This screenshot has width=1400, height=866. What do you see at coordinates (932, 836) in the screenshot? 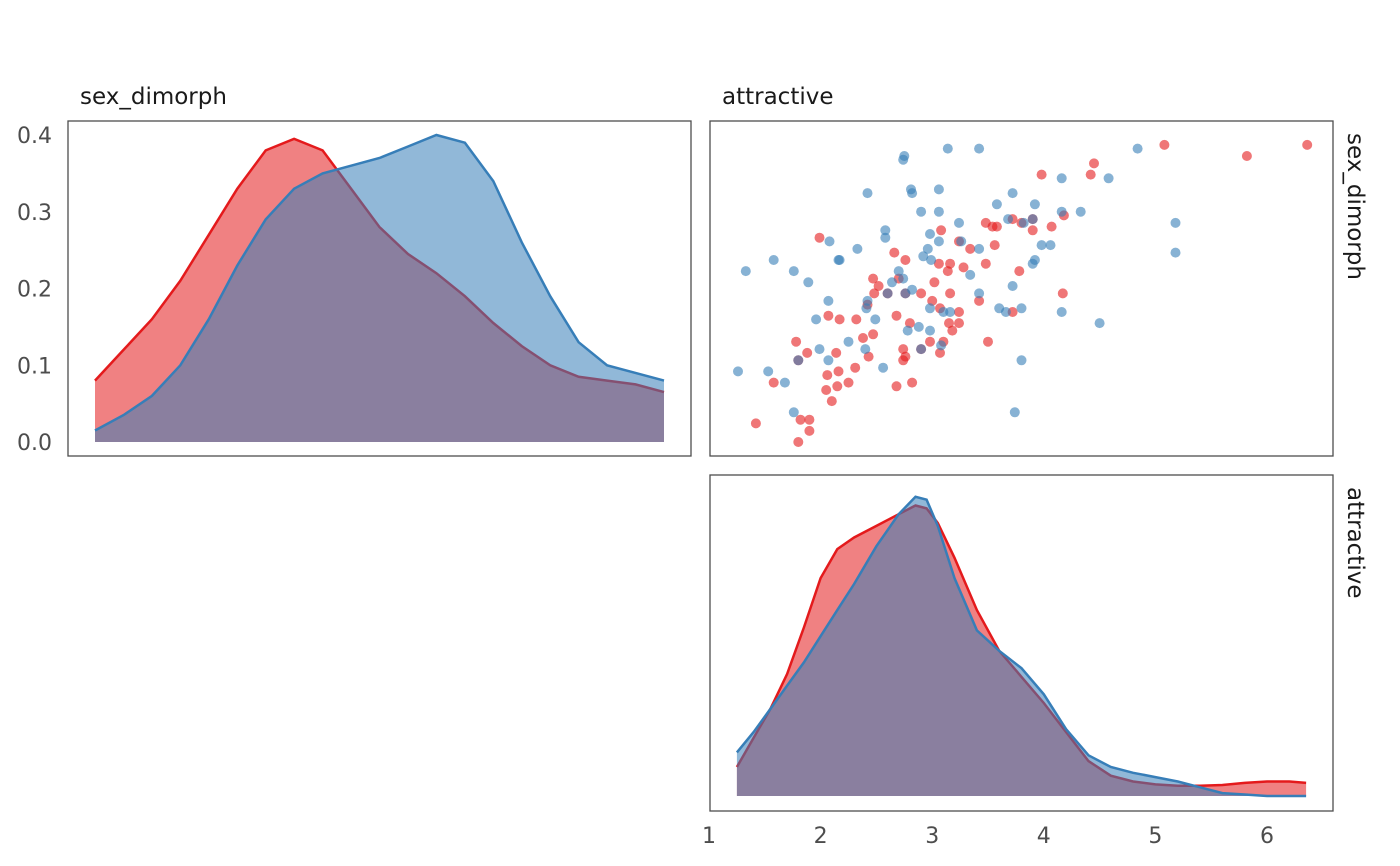
I see `x-tick-label: 3` at bounding box center [932, 836].